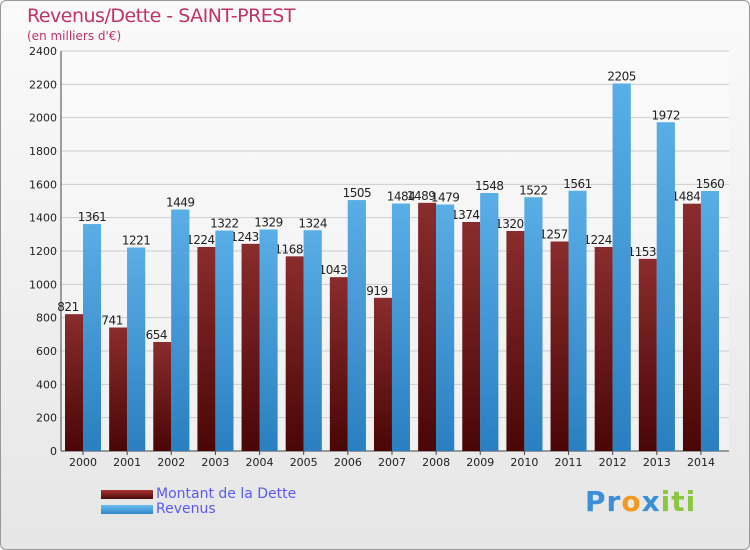 The height and width of the screenshot is (550, 750). I want to click on legend-swatch-revenus, so click(127, 509).